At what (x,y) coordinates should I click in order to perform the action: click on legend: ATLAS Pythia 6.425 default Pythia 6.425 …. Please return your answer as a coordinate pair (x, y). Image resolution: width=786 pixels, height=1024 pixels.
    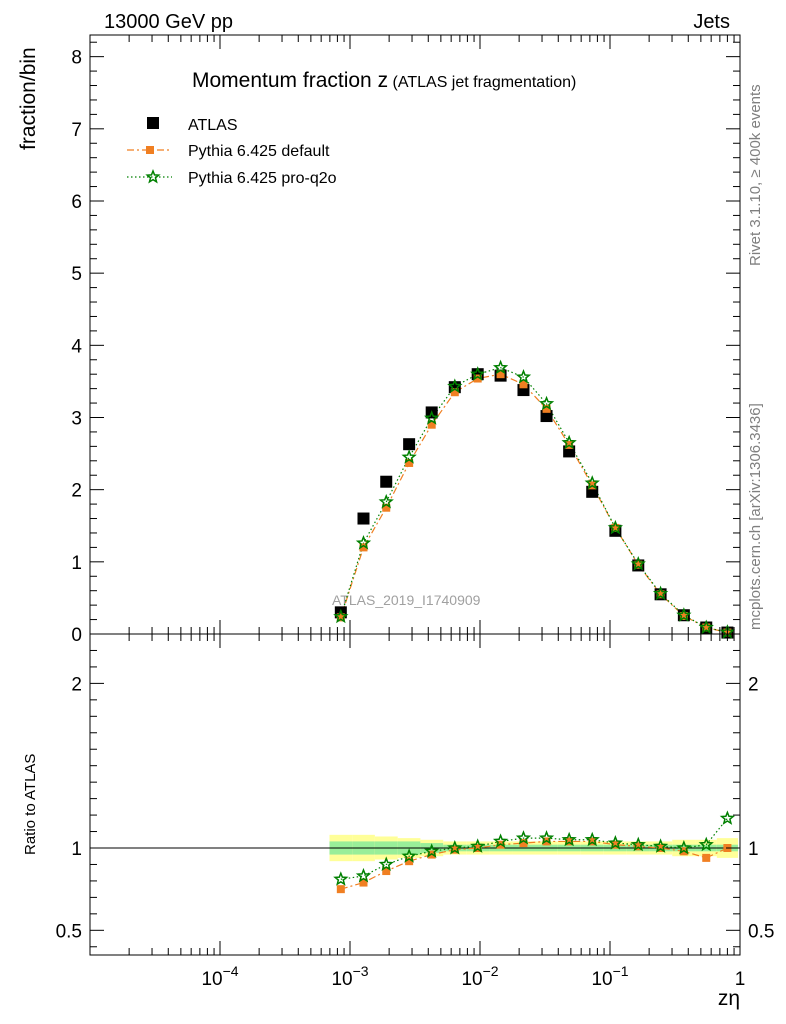
    Looking at the image, I should click on (232, 152).